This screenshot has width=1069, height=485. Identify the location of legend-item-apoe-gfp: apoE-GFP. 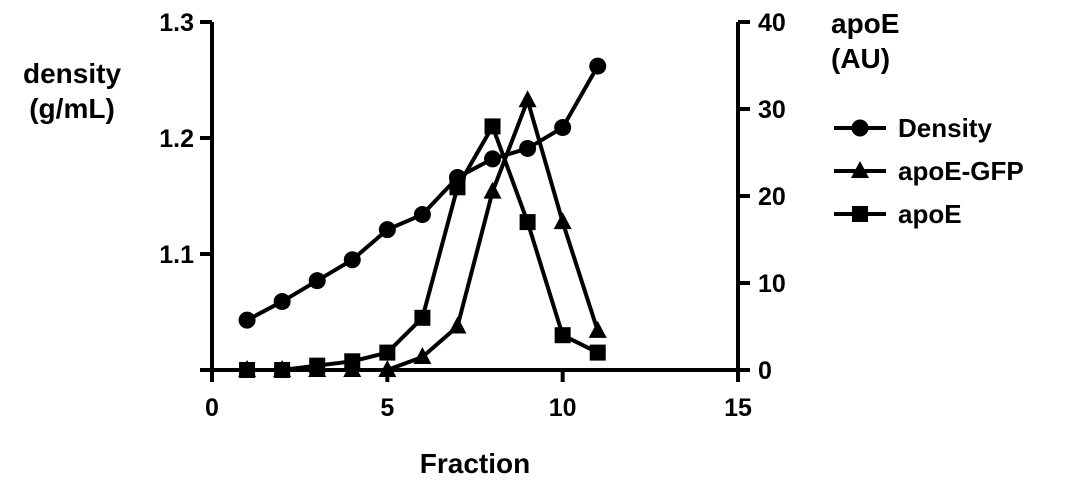
(929, 171).